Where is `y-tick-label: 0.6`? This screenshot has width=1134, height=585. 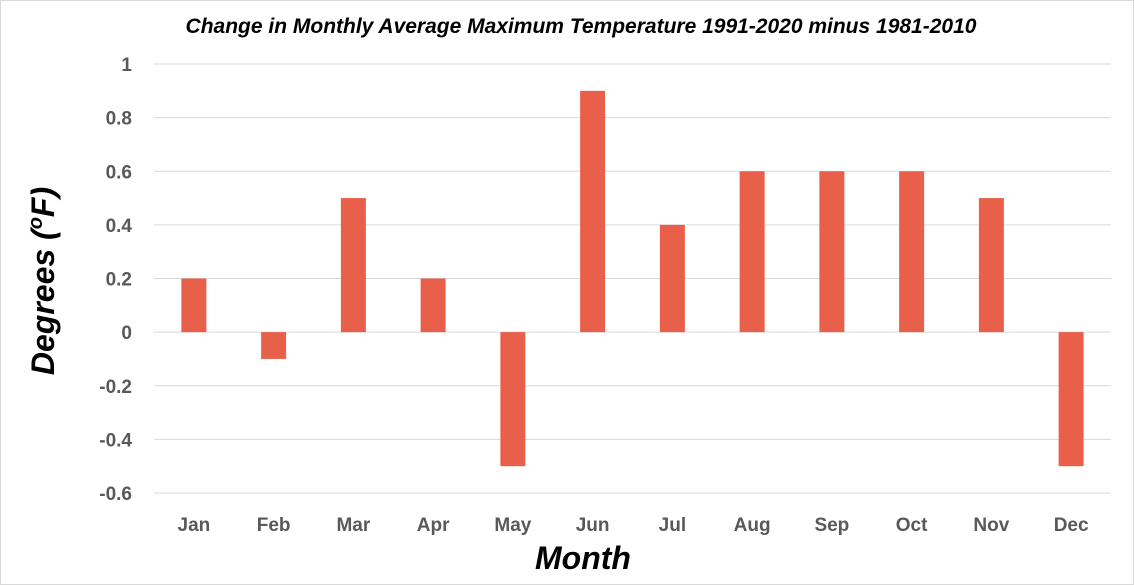 y-tick-label: 0.6 is located at coordinates (119, 172).